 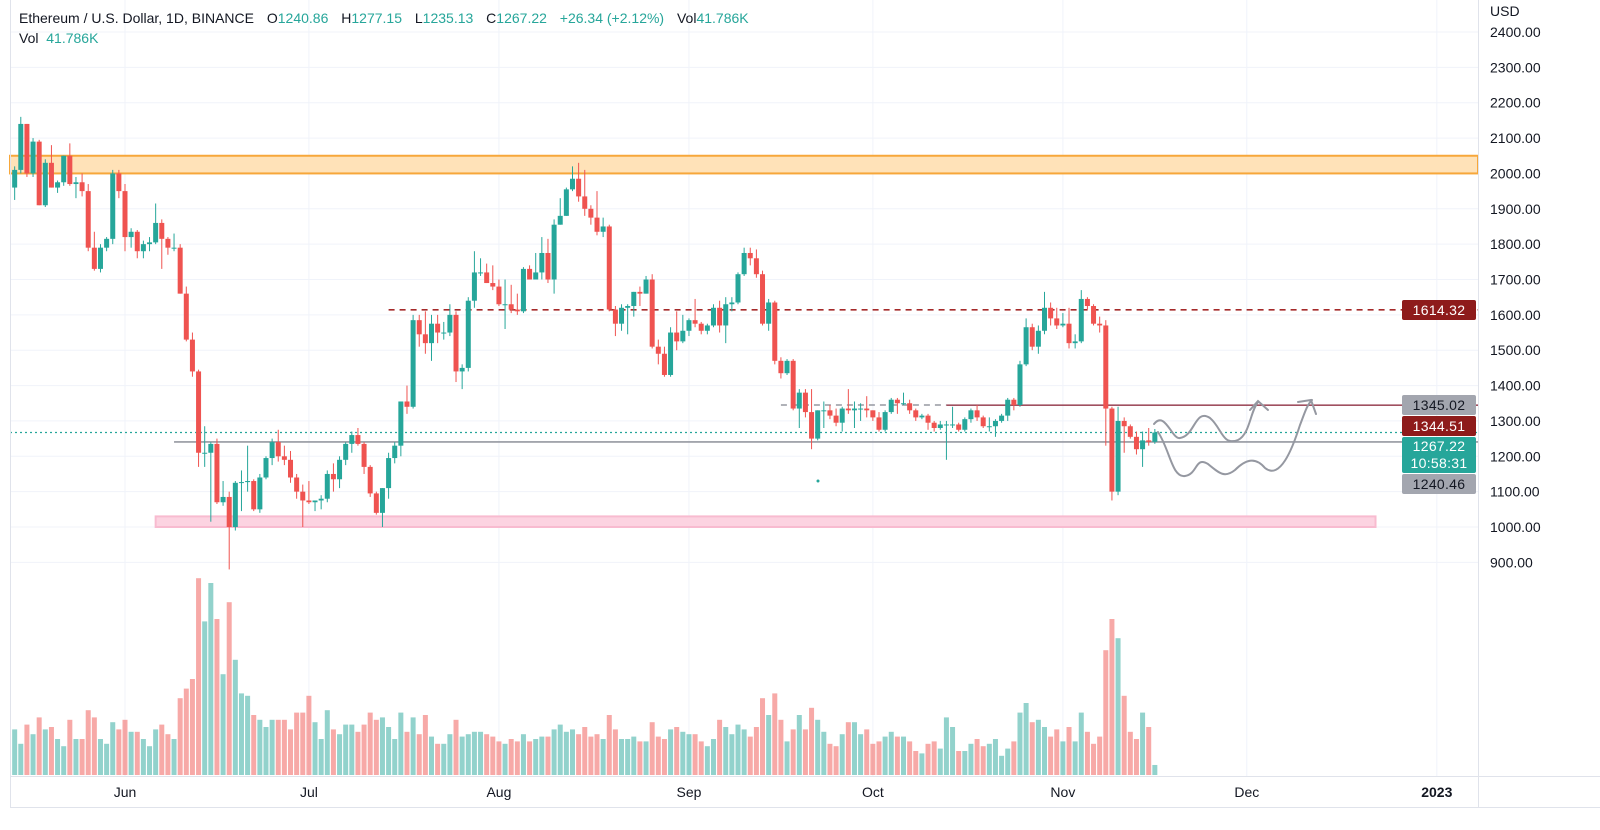 What do you see at coordinates (1515, 138) in the screenshot?
I see `price-tick-label: 2100.00` at bounding box center [1515, 138].